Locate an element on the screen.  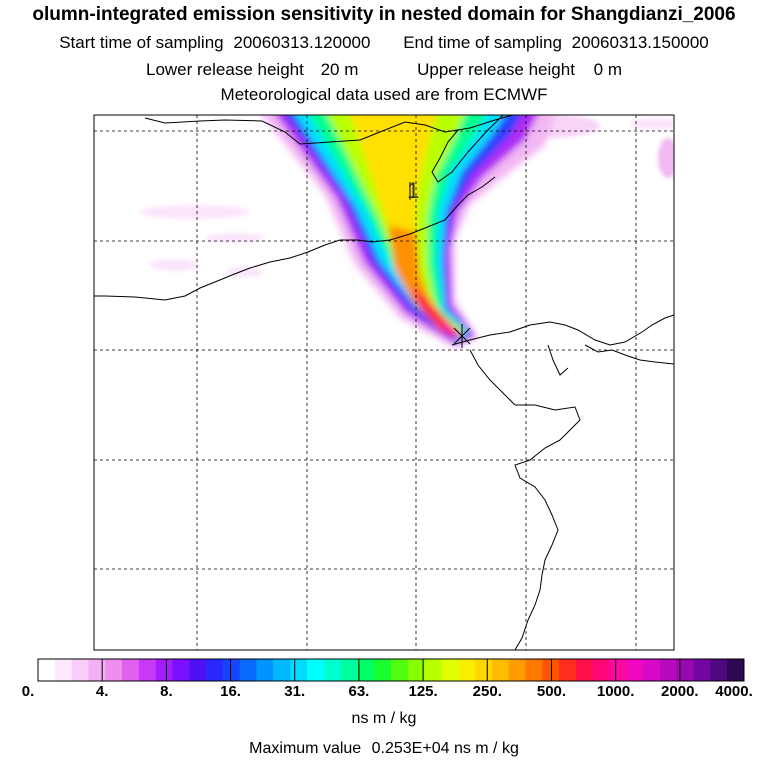
receptor-marker is located at coordinates (462, 336).